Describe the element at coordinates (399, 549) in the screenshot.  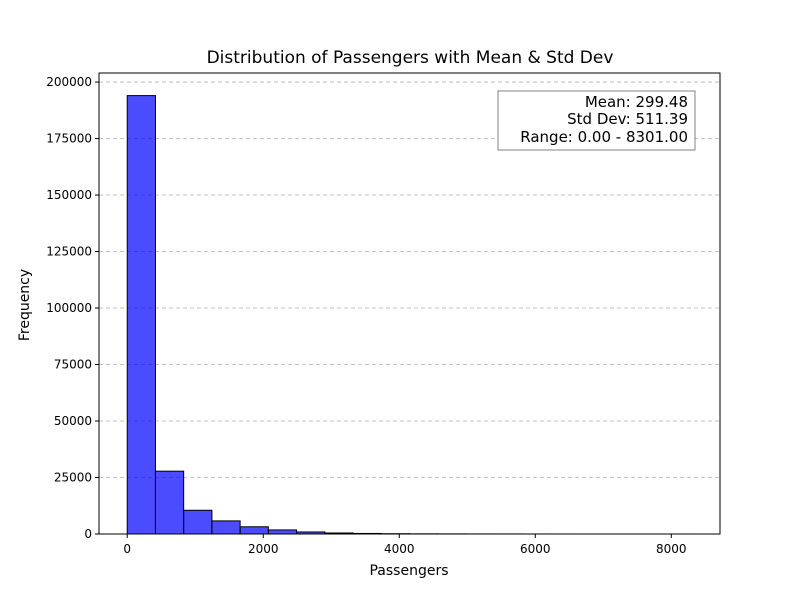
I see `x-tick-label: 4000` at that location.